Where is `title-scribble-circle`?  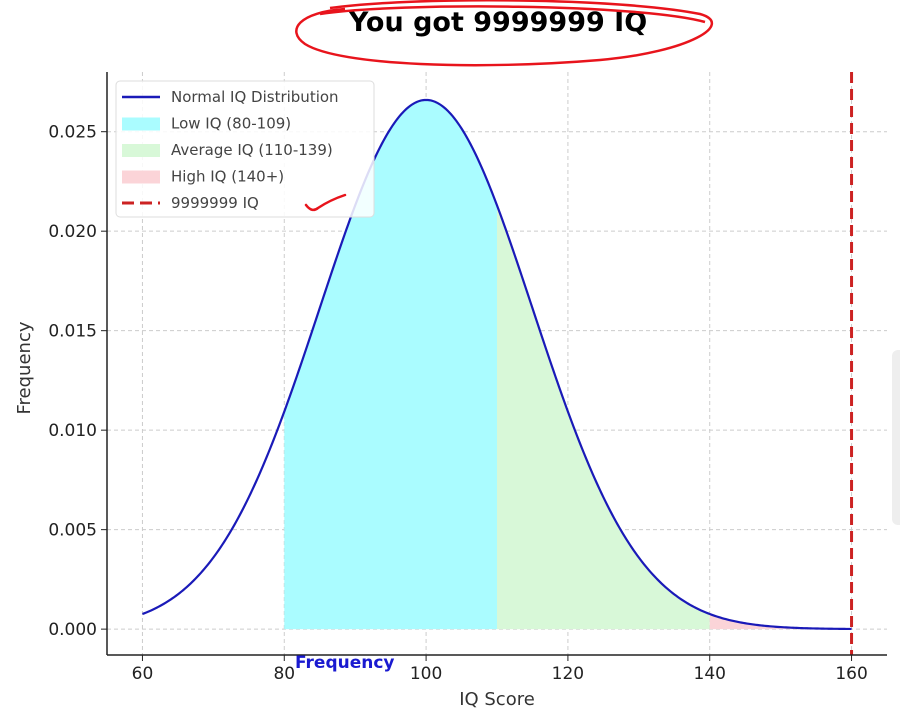 title-scribble-circle is located at coordinates (504, 33).